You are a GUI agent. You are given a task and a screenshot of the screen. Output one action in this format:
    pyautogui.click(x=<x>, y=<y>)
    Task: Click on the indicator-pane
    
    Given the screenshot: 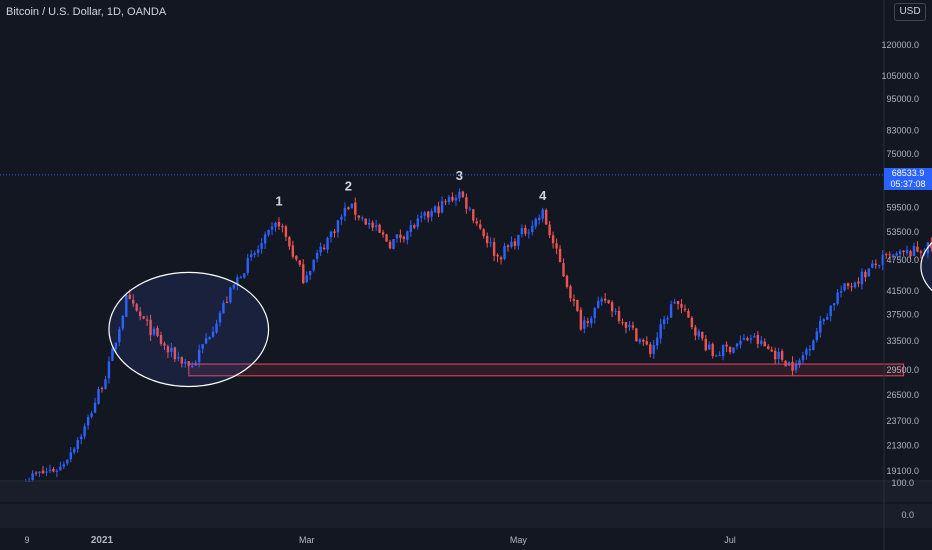 What is the action you would take?
    pyautogui.click(x=466, y=505)
    